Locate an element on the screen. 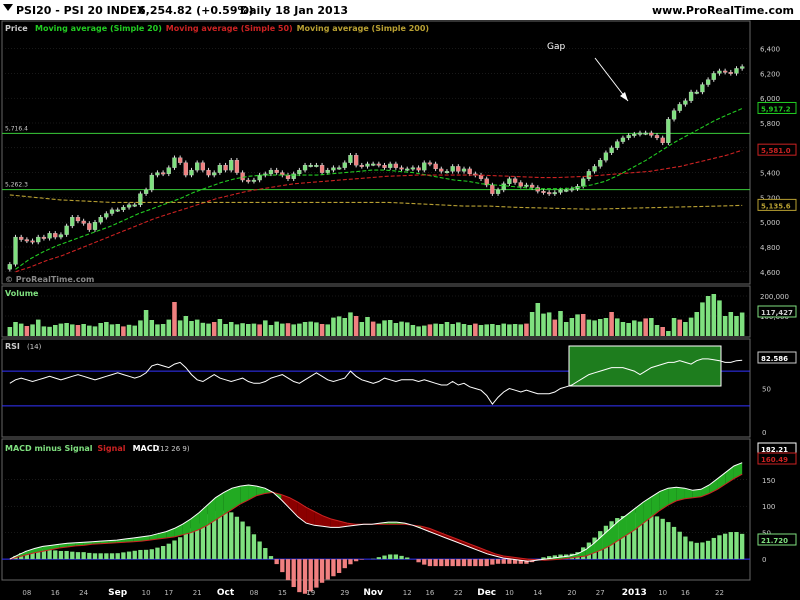 The width and height of the screenshot is (800, 600). sma200-line is located at coordinates (376, 202).